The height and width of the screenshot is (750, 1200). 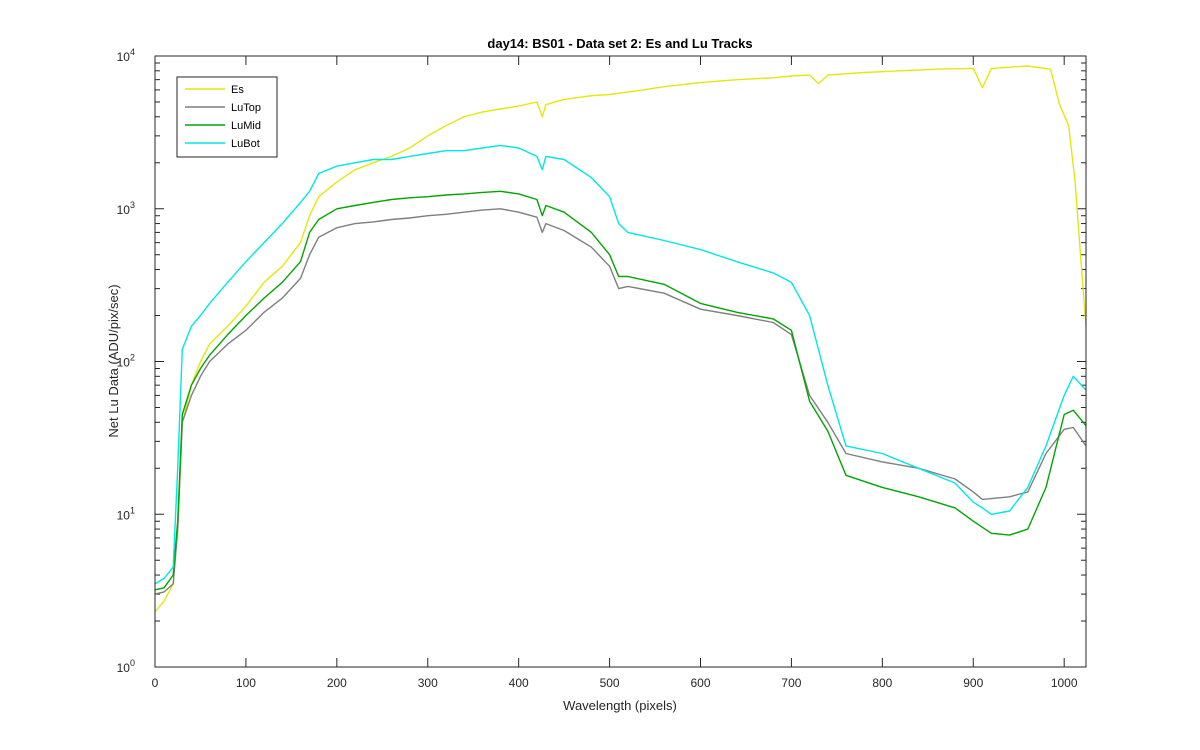 I want to click on y-tick-exponent: 1, so click(x=132, y=510).